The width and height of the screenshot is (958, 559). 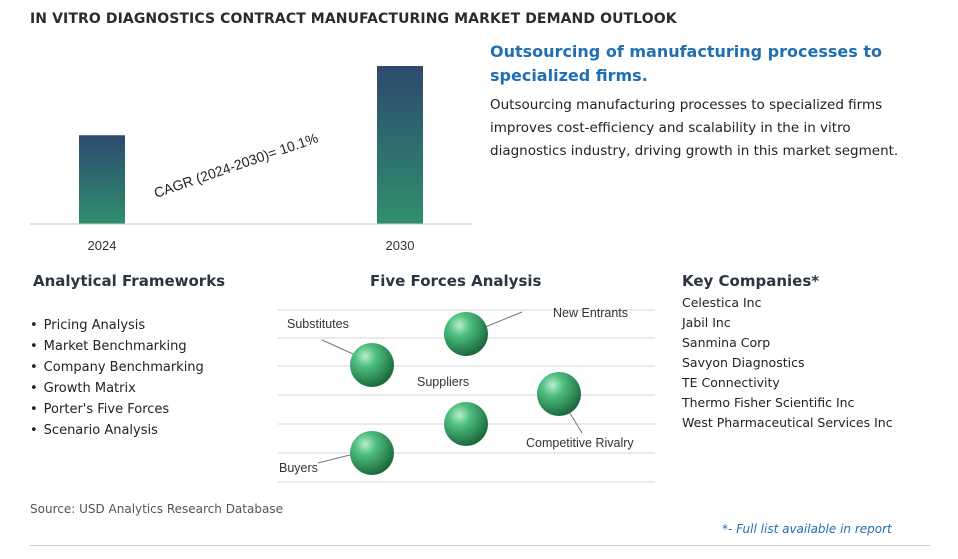 I want to click on x-tick-label: 2024, so click(x=102, y=245).